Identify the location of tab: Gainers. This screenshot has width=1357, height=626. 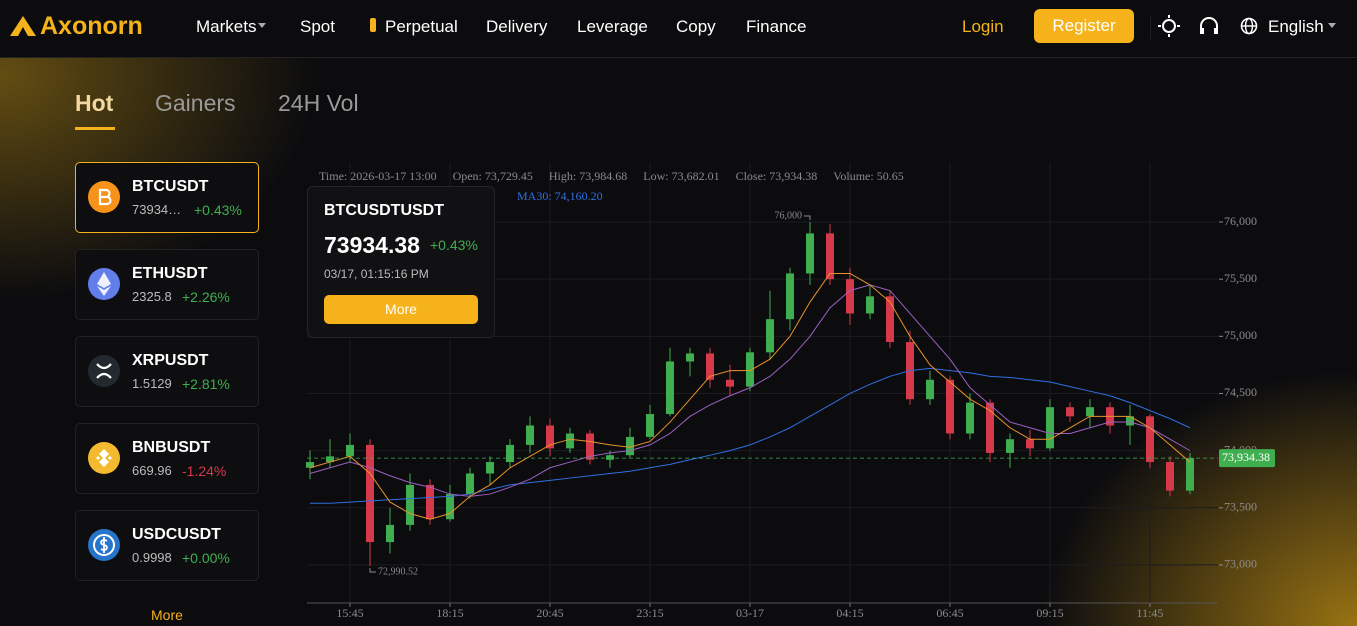
(195, 103).